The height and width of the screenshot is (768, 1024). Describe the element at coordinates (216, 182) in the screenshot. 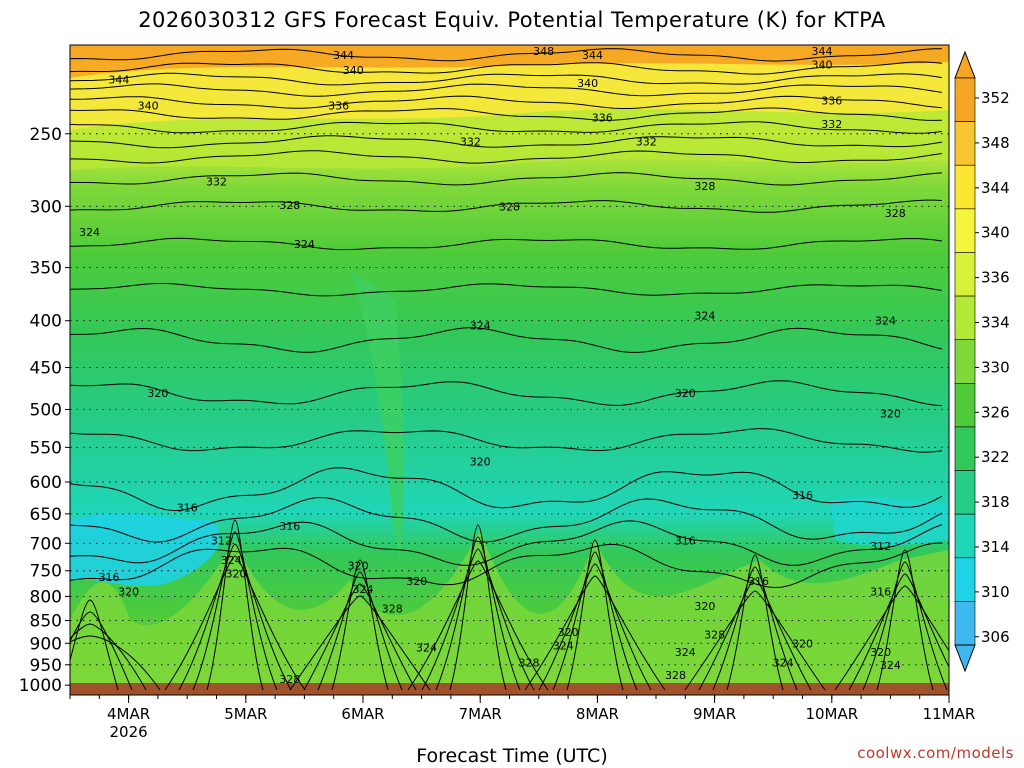

I see `contour-label: 332` at that location.